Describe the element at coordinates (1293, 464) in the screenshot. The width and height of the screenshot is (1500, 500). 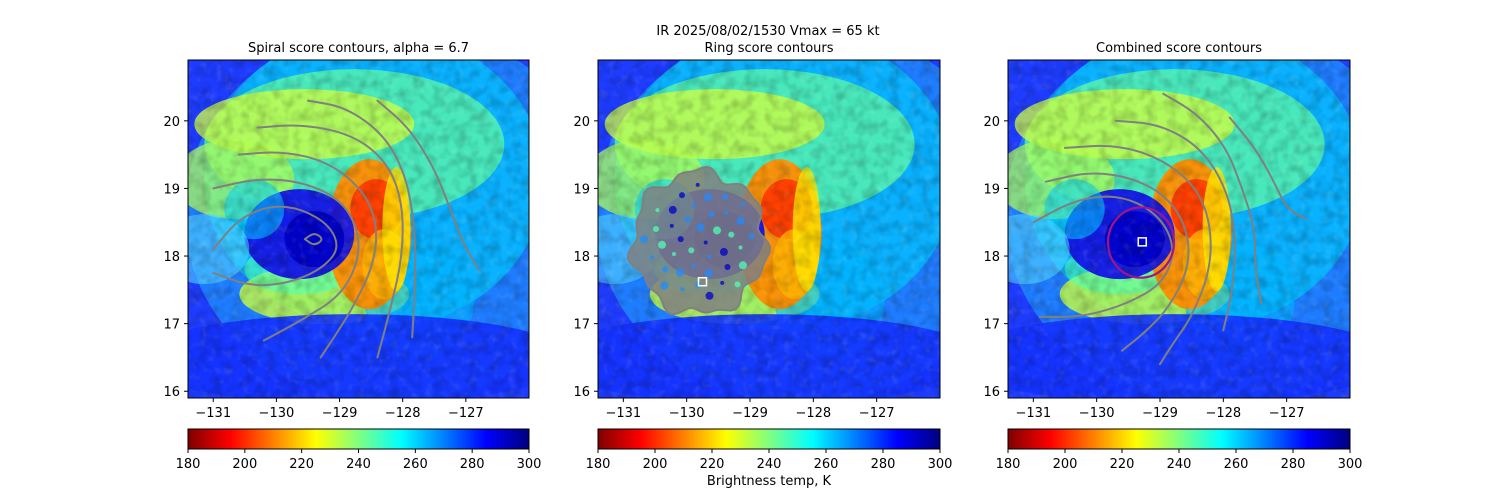
I see `colorbar-tick-label: 280` at that location.